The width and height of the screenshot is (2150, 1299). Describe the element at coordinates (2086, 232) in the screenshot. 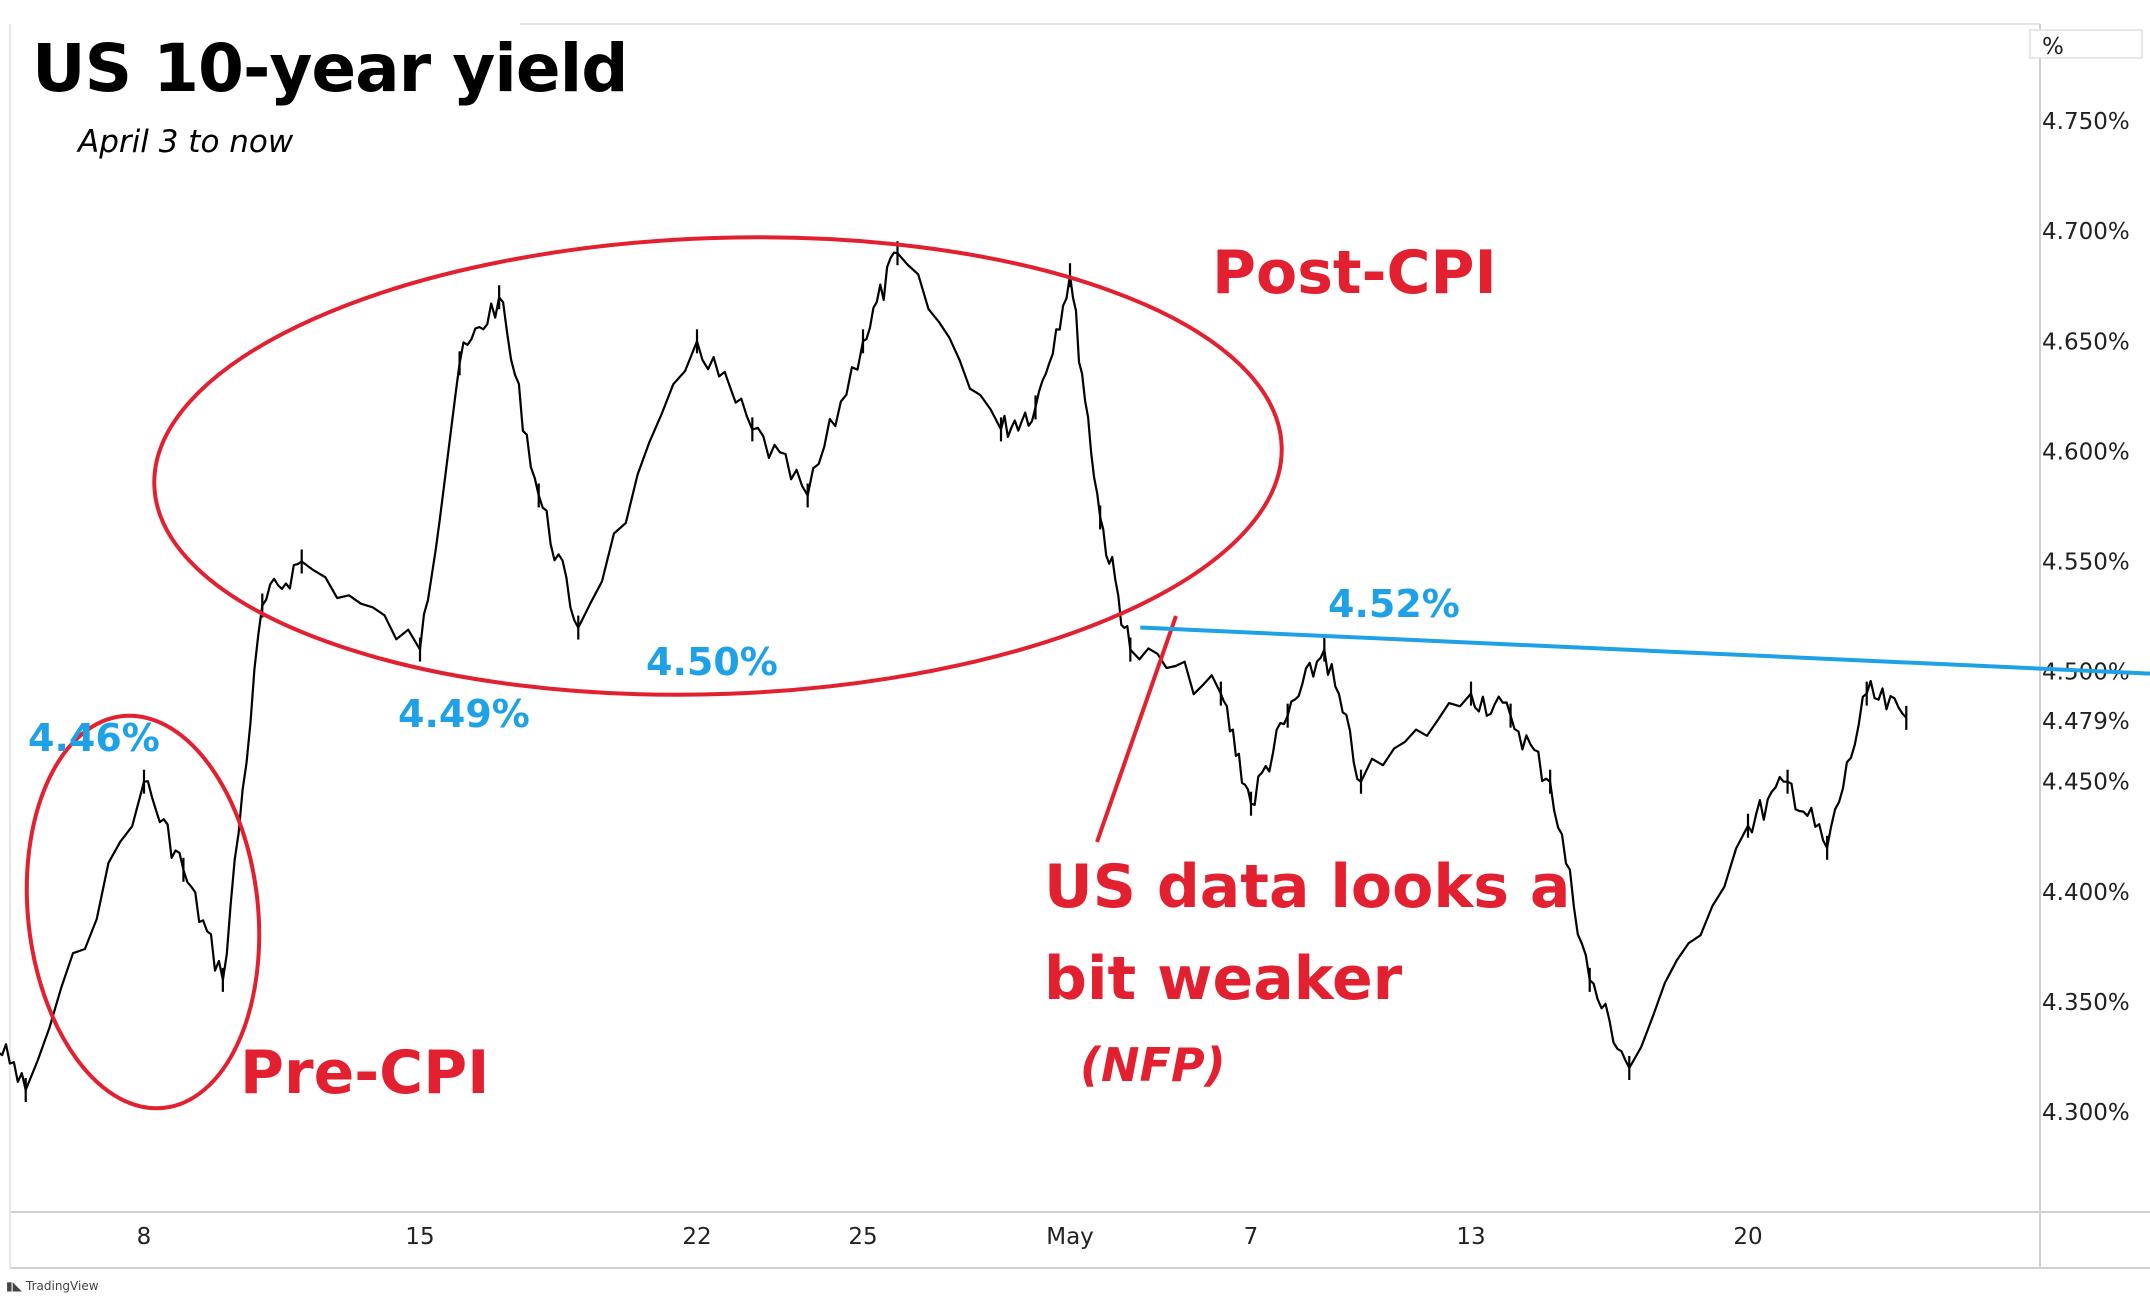

I see `y-tick-label: 4.700%` at that location.